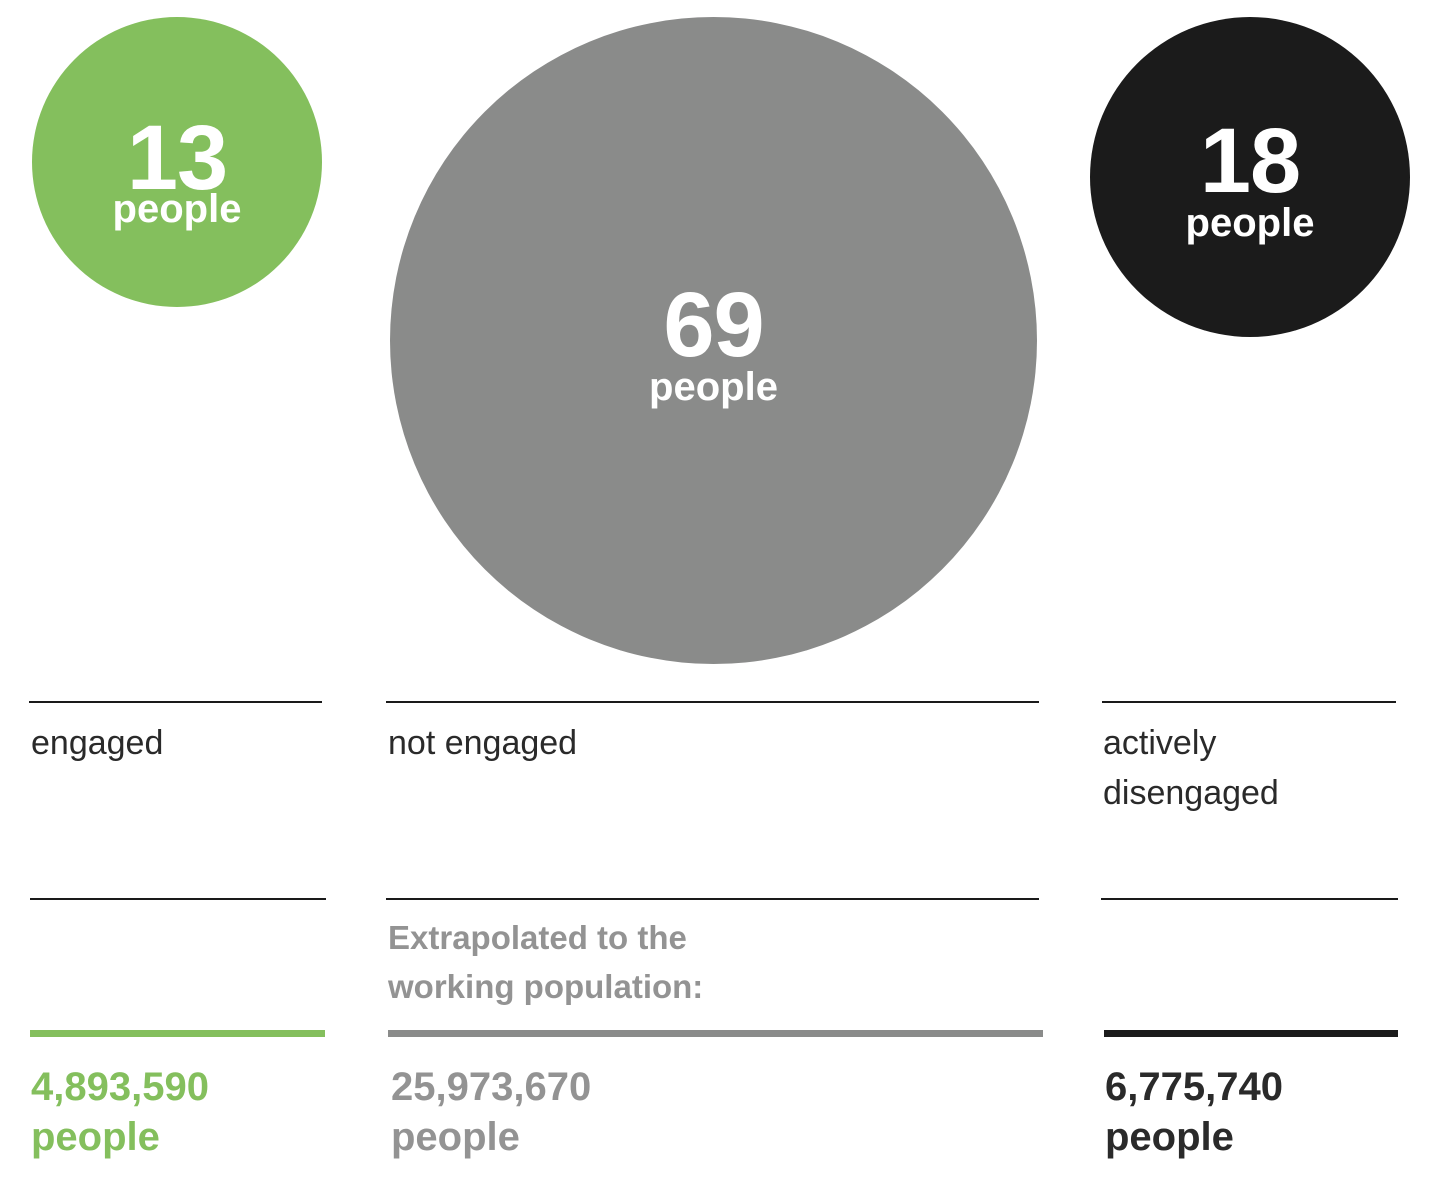 The image size is (1436, 1198). I want to click on bar-engaged, so click(177, 1033).